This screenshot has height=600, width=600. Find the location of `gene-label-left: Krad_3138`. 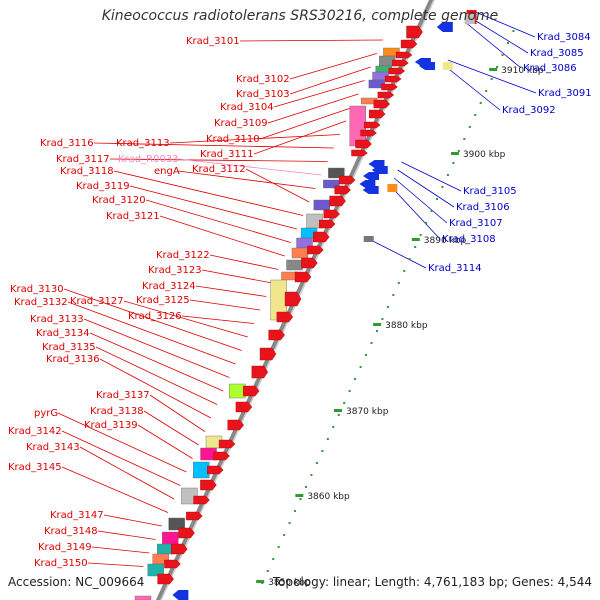

gene-label-left: Krad_3138 is located at coordinates (117, 411).